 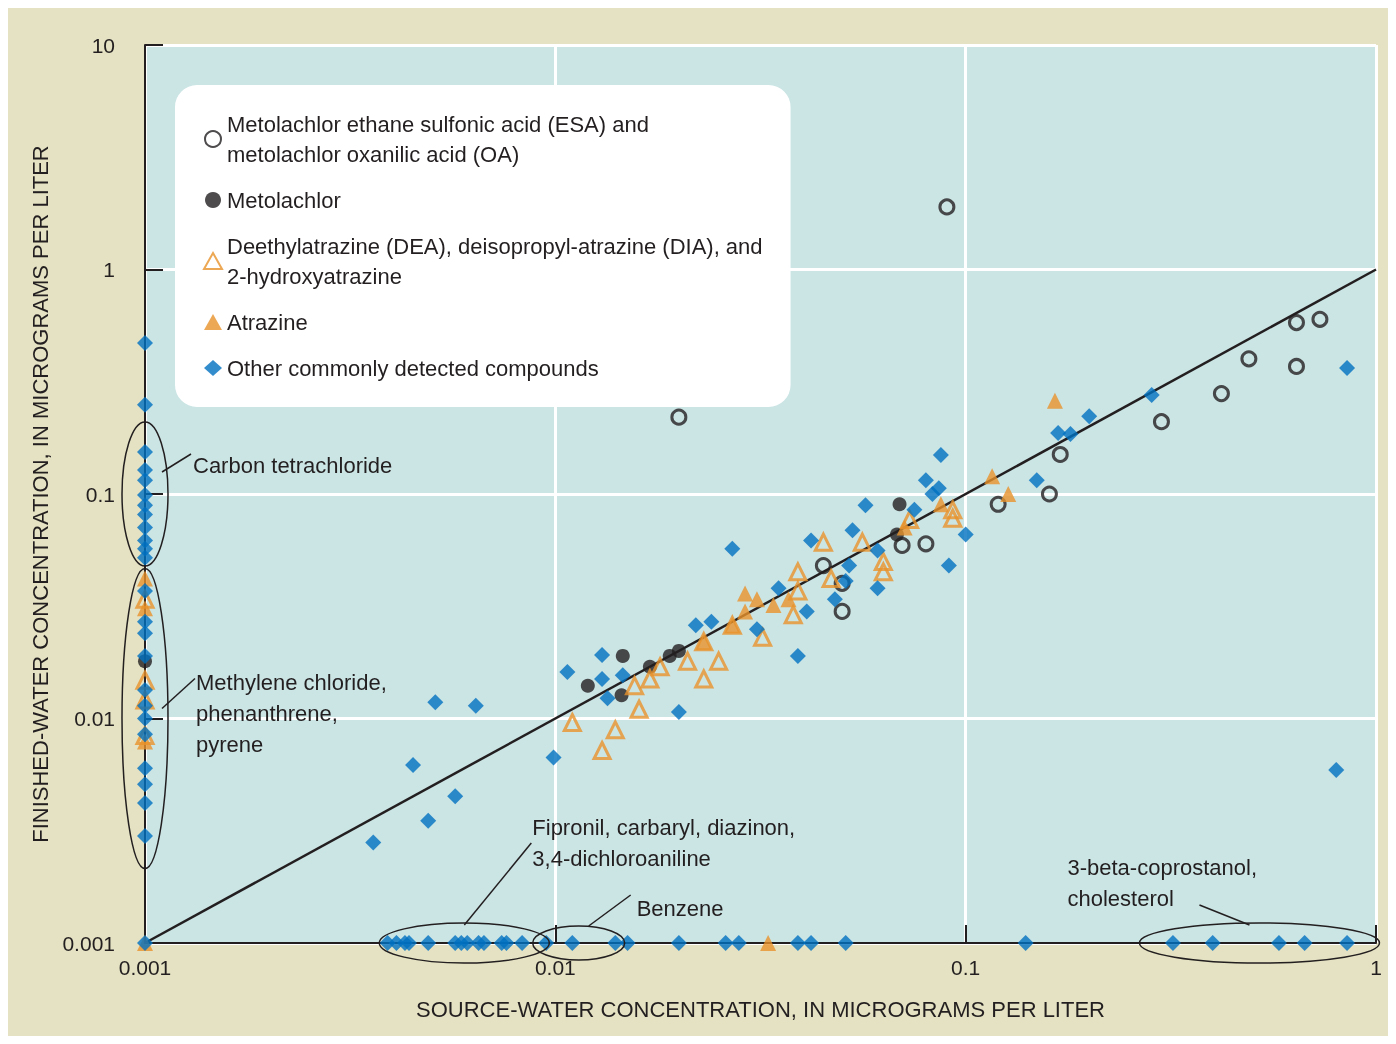 I want to click on y-tick-label: 0.01, so click(x=94, y=718).